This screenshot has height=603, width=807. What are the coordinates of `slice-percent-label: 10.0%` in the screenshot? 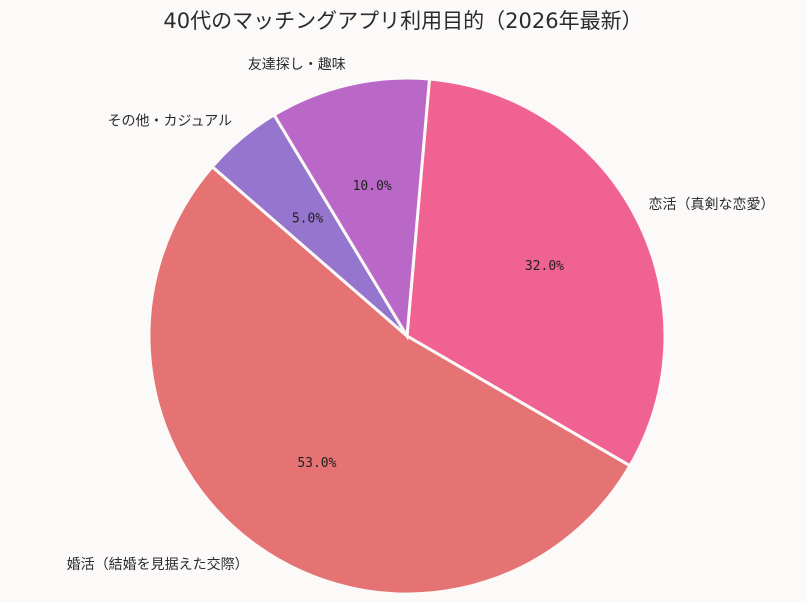 It's located at (372, 186).